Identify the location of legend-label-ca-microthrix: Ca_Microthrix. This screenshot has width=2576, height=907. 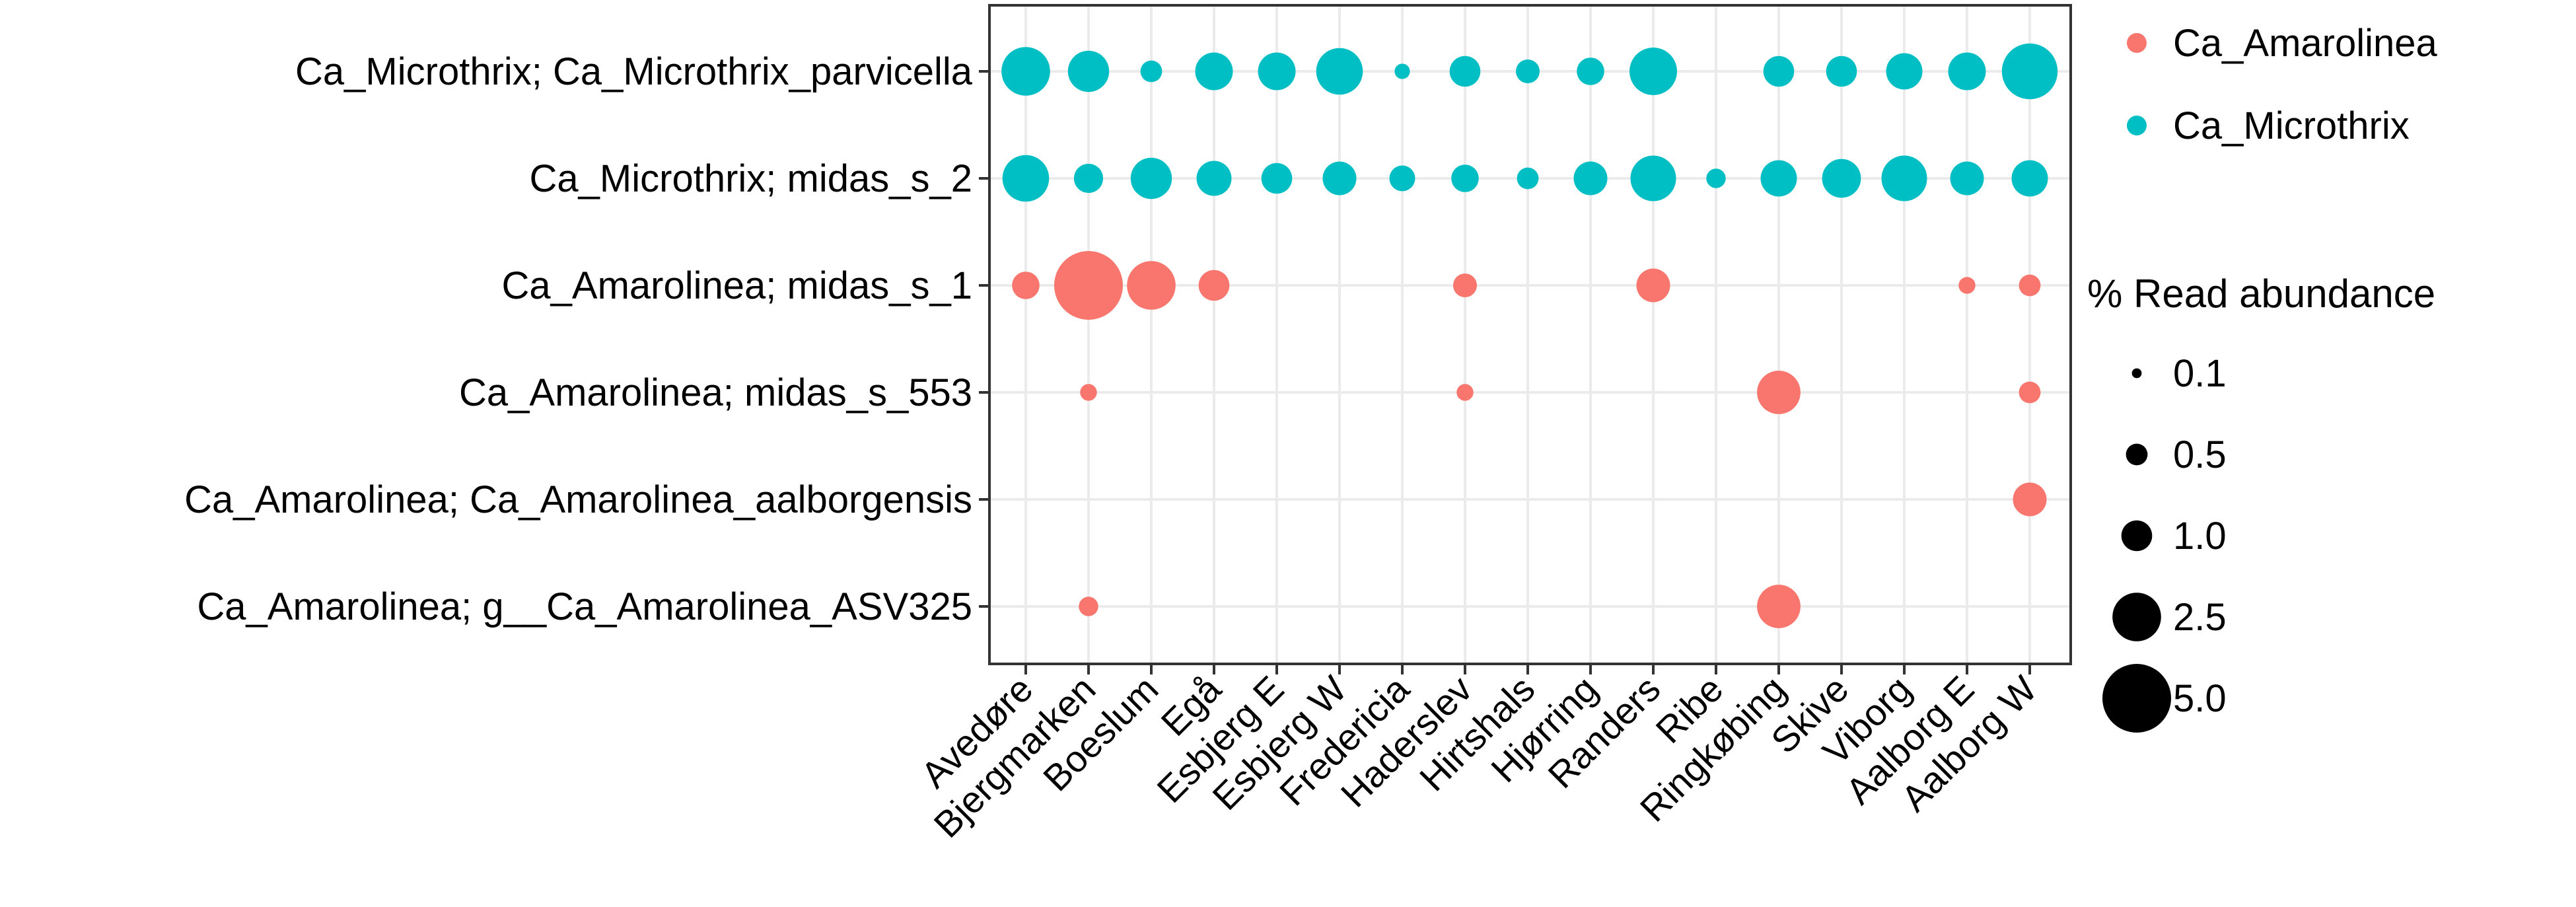
(2291, 125).